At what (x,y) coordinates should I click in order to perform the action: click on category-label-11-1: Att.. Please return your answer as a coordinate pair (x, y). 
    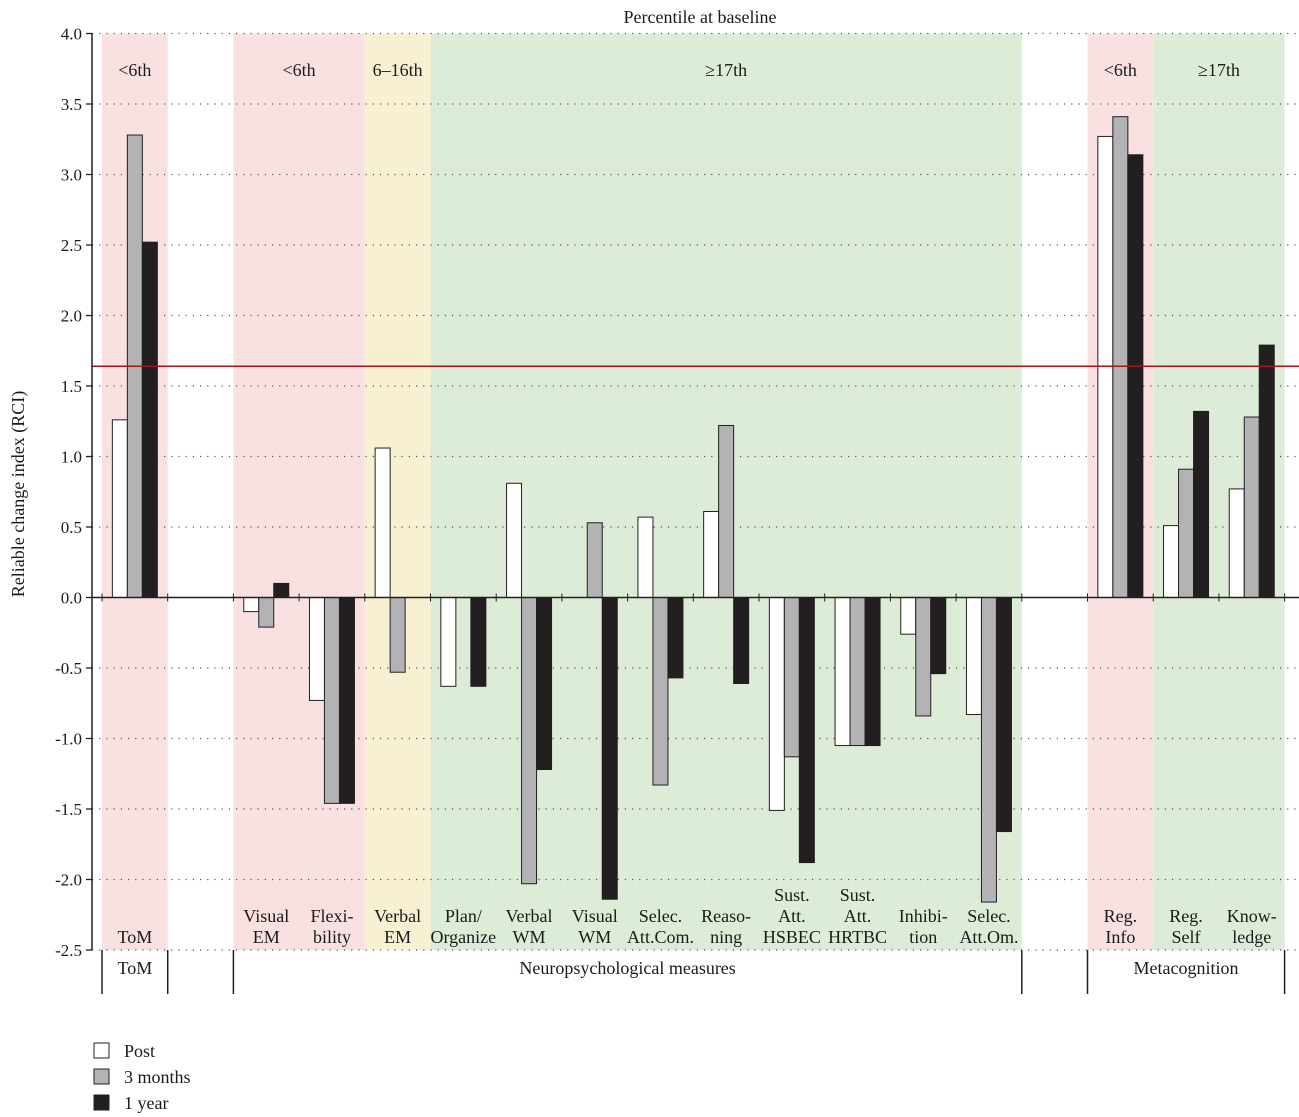
    Looking at the image, I should click on (858, 916).